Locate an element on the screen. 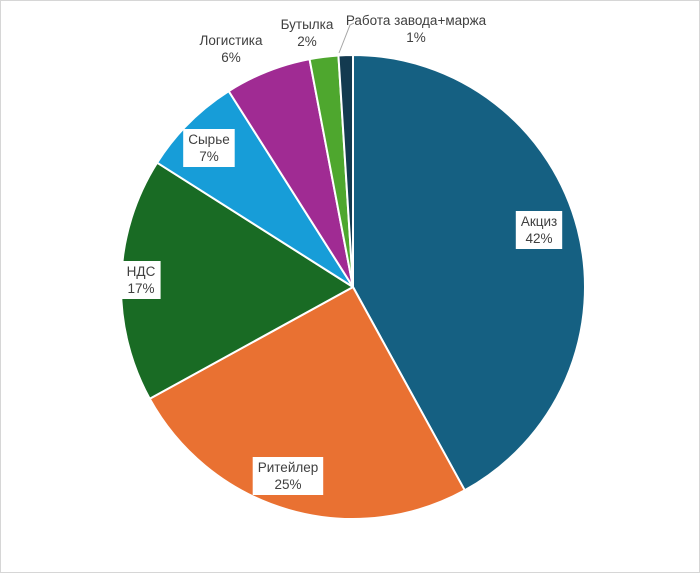  pie-data-label: Сырье 7% is located at coordinates (209, 148).